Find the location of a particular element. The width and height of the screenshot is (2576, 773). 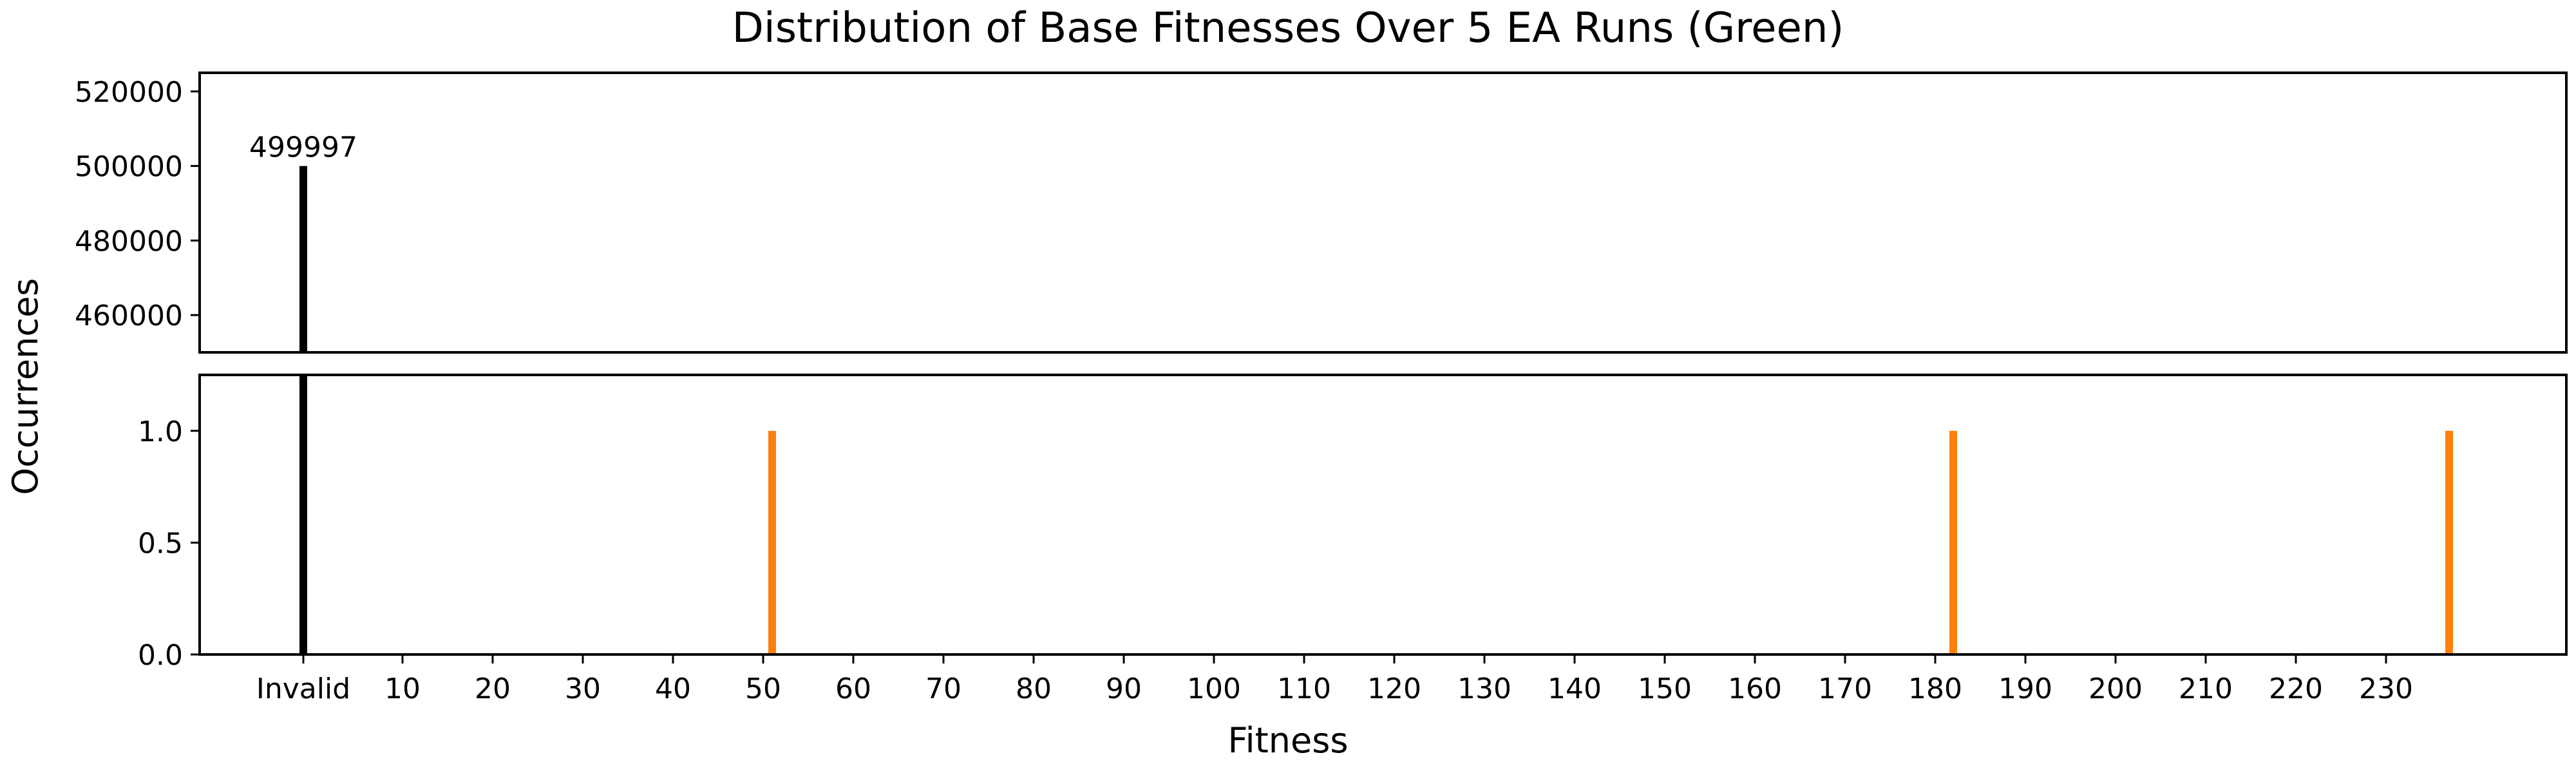

y-tick-label: 1.0 is located at coordinates (160, 432).